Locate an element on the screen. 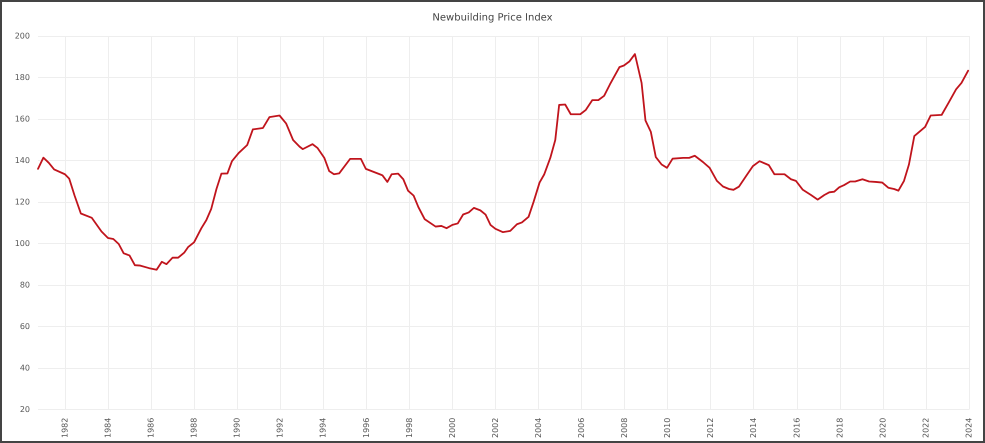 This screenshot has width=985, height=443. x-tick-label: 1996 is located at coordinates (366, 428).